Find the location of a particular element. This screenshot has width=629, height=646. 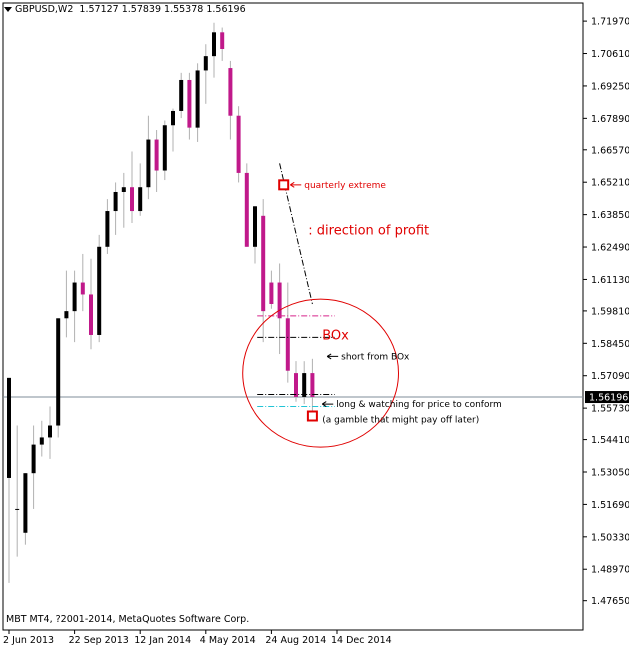

y-tick-label: 1.48970 is located at coordinates (610, 570).